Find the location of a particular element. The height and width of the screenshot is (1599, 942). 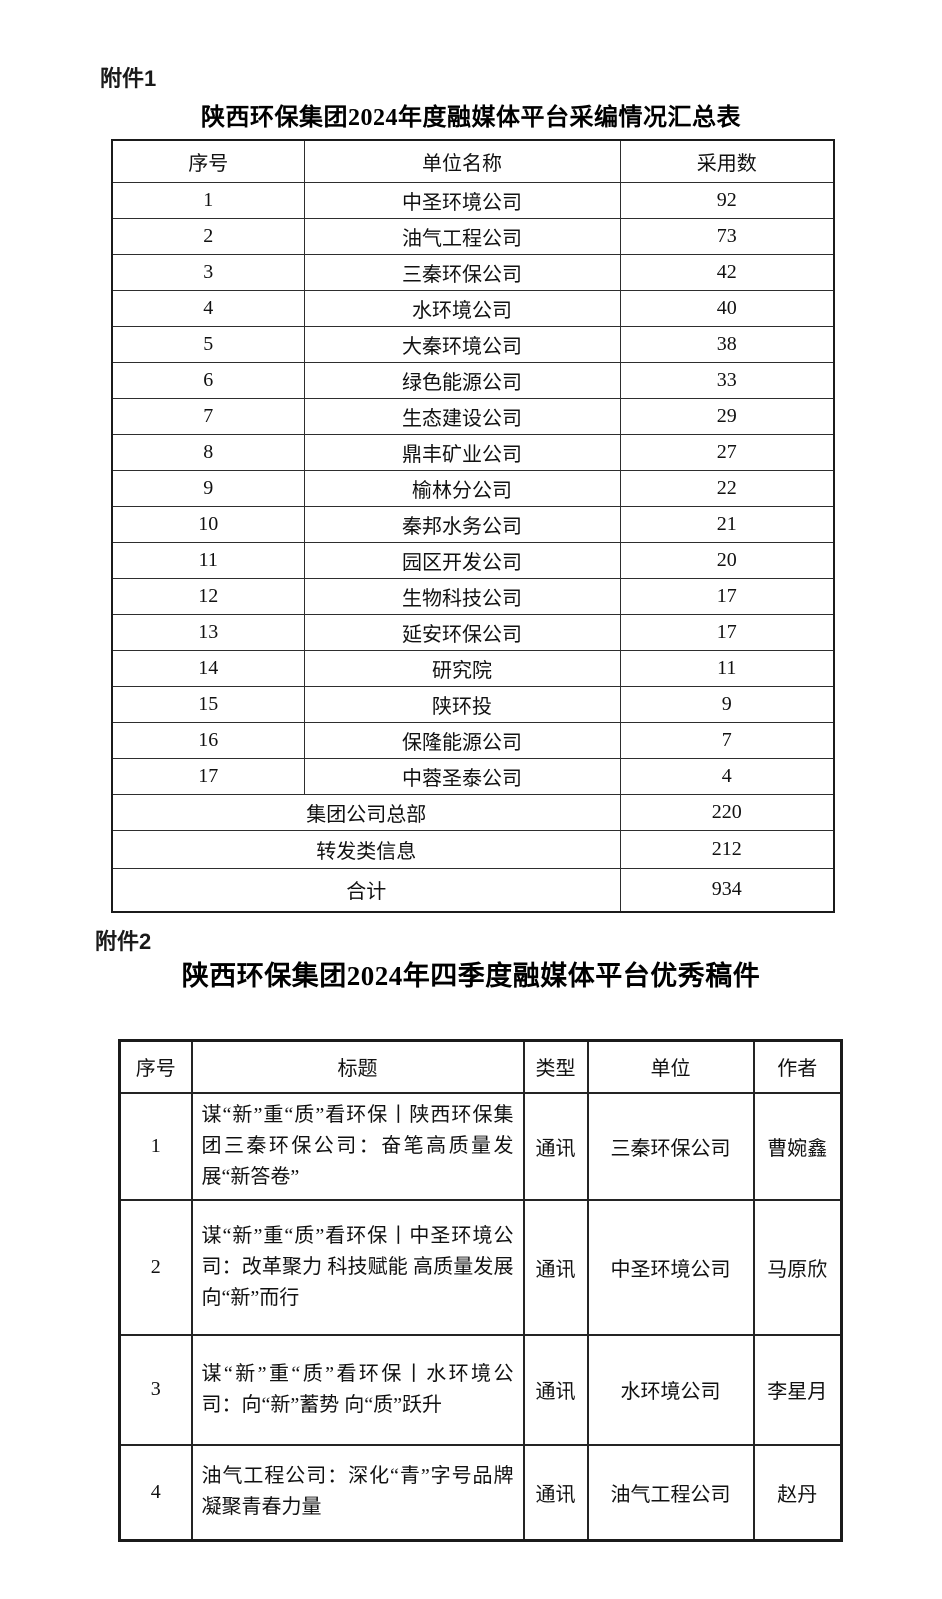

table2-header-row: 序号 标题 类型 单位 作者 is located at coordinates (480, 1066).